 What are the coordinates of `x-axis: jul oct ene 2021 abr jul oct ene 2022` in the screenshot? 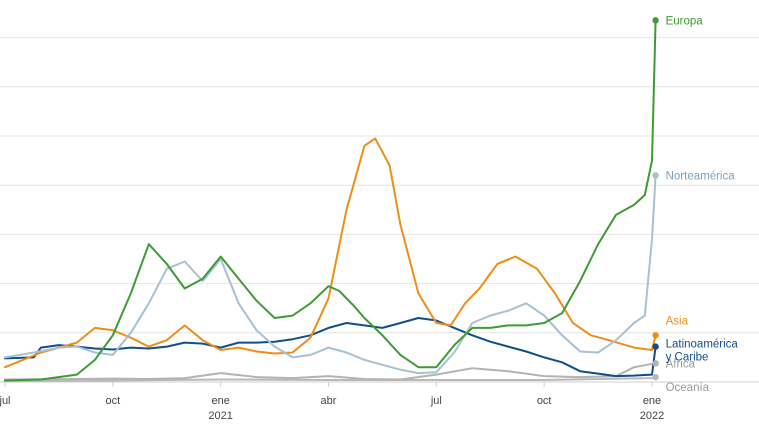 It's located at (332, 402).